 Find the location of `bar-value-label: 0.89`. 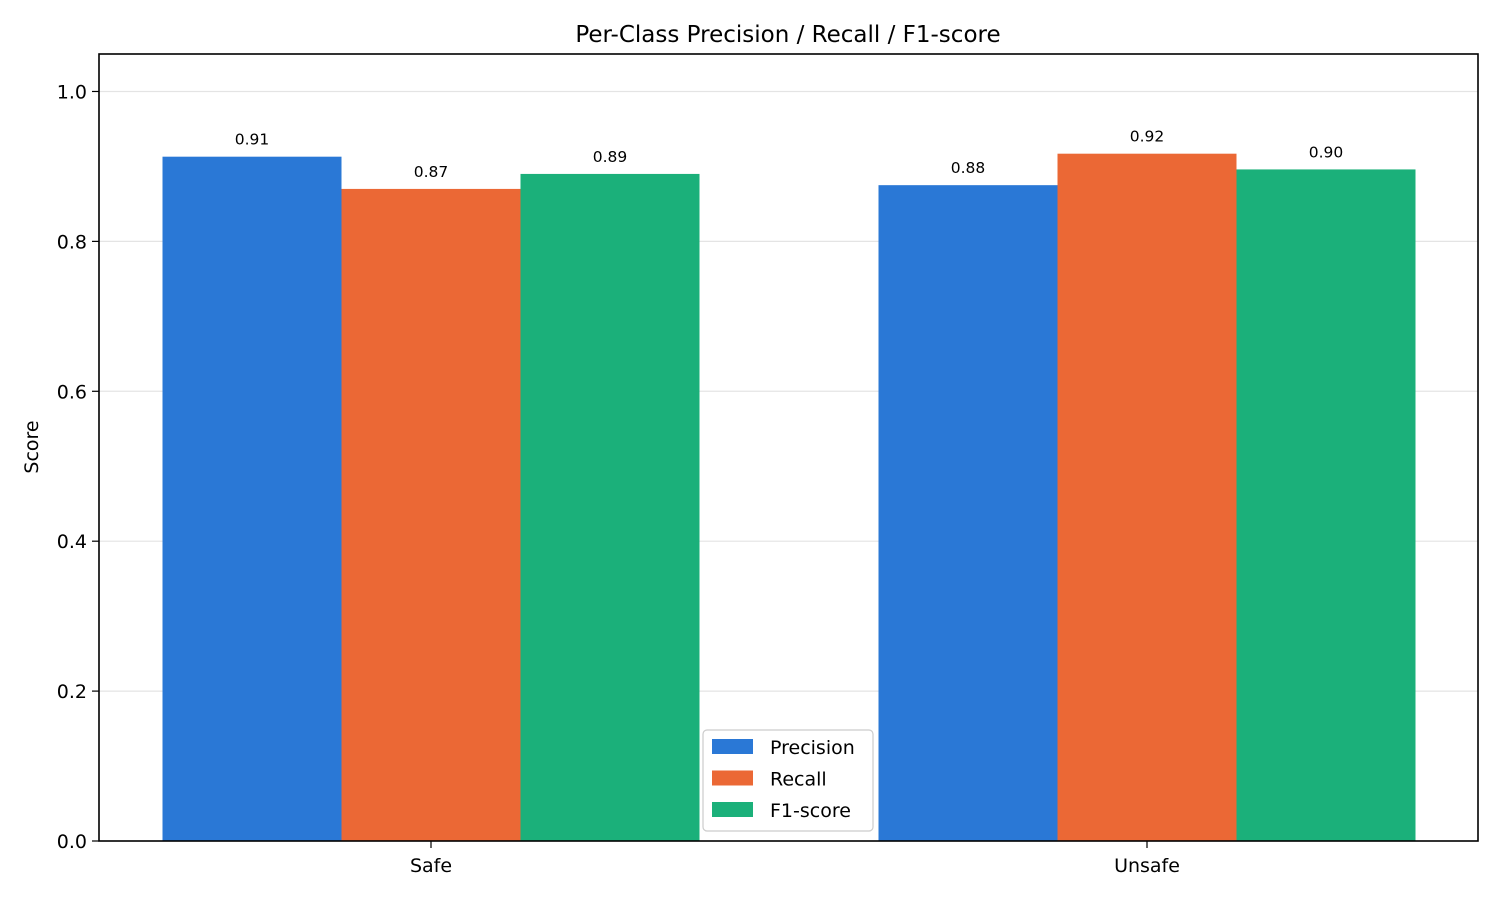

bar-value-label: 0.89 is located at coordinates (610, 157).